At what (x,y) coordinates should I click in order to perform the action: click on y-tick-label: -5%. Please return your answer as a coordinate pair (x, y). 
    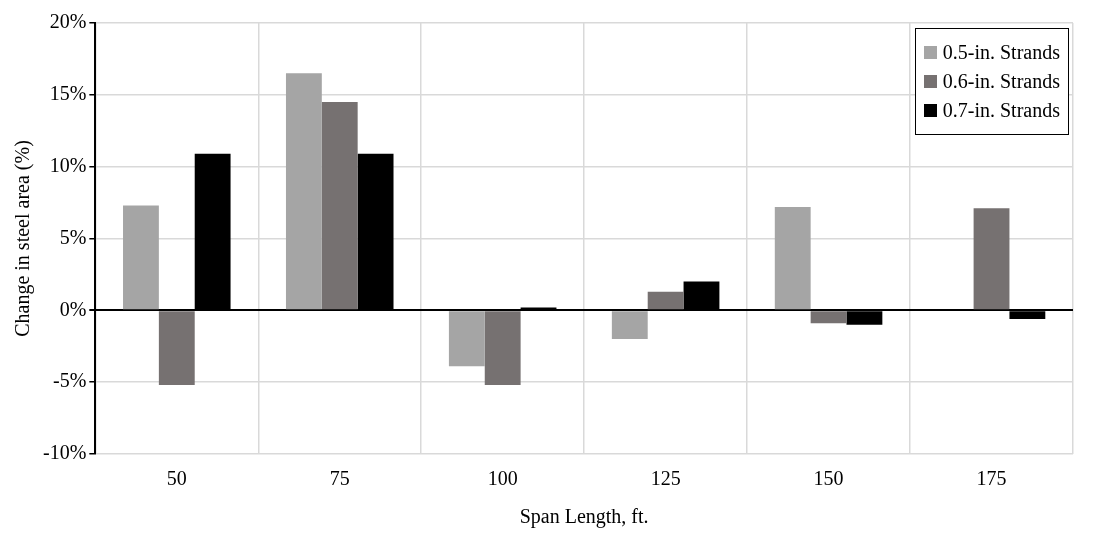
    Looking at the image, I should click on (69, 380).